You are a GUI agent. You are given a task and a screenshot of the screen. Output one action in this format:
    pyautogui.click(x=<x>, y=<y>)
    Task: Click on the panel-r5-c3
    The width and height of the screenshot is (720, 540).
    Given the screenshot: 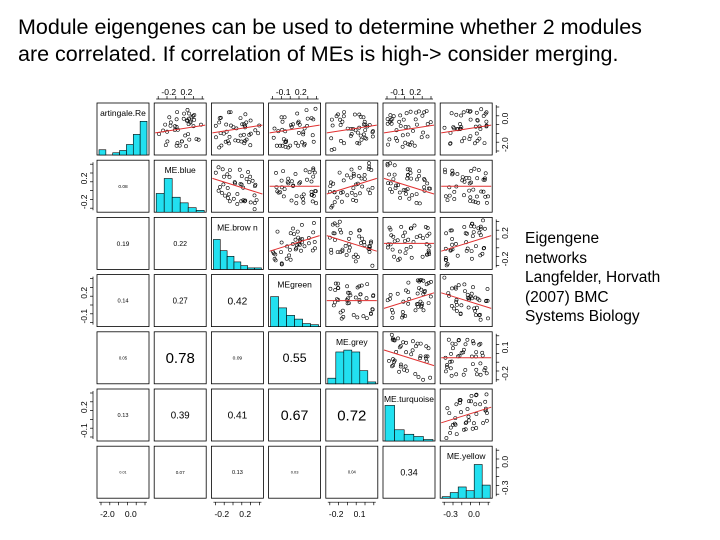 What is the action you would take?
    pyautogui.click(x=295, y=415)
    